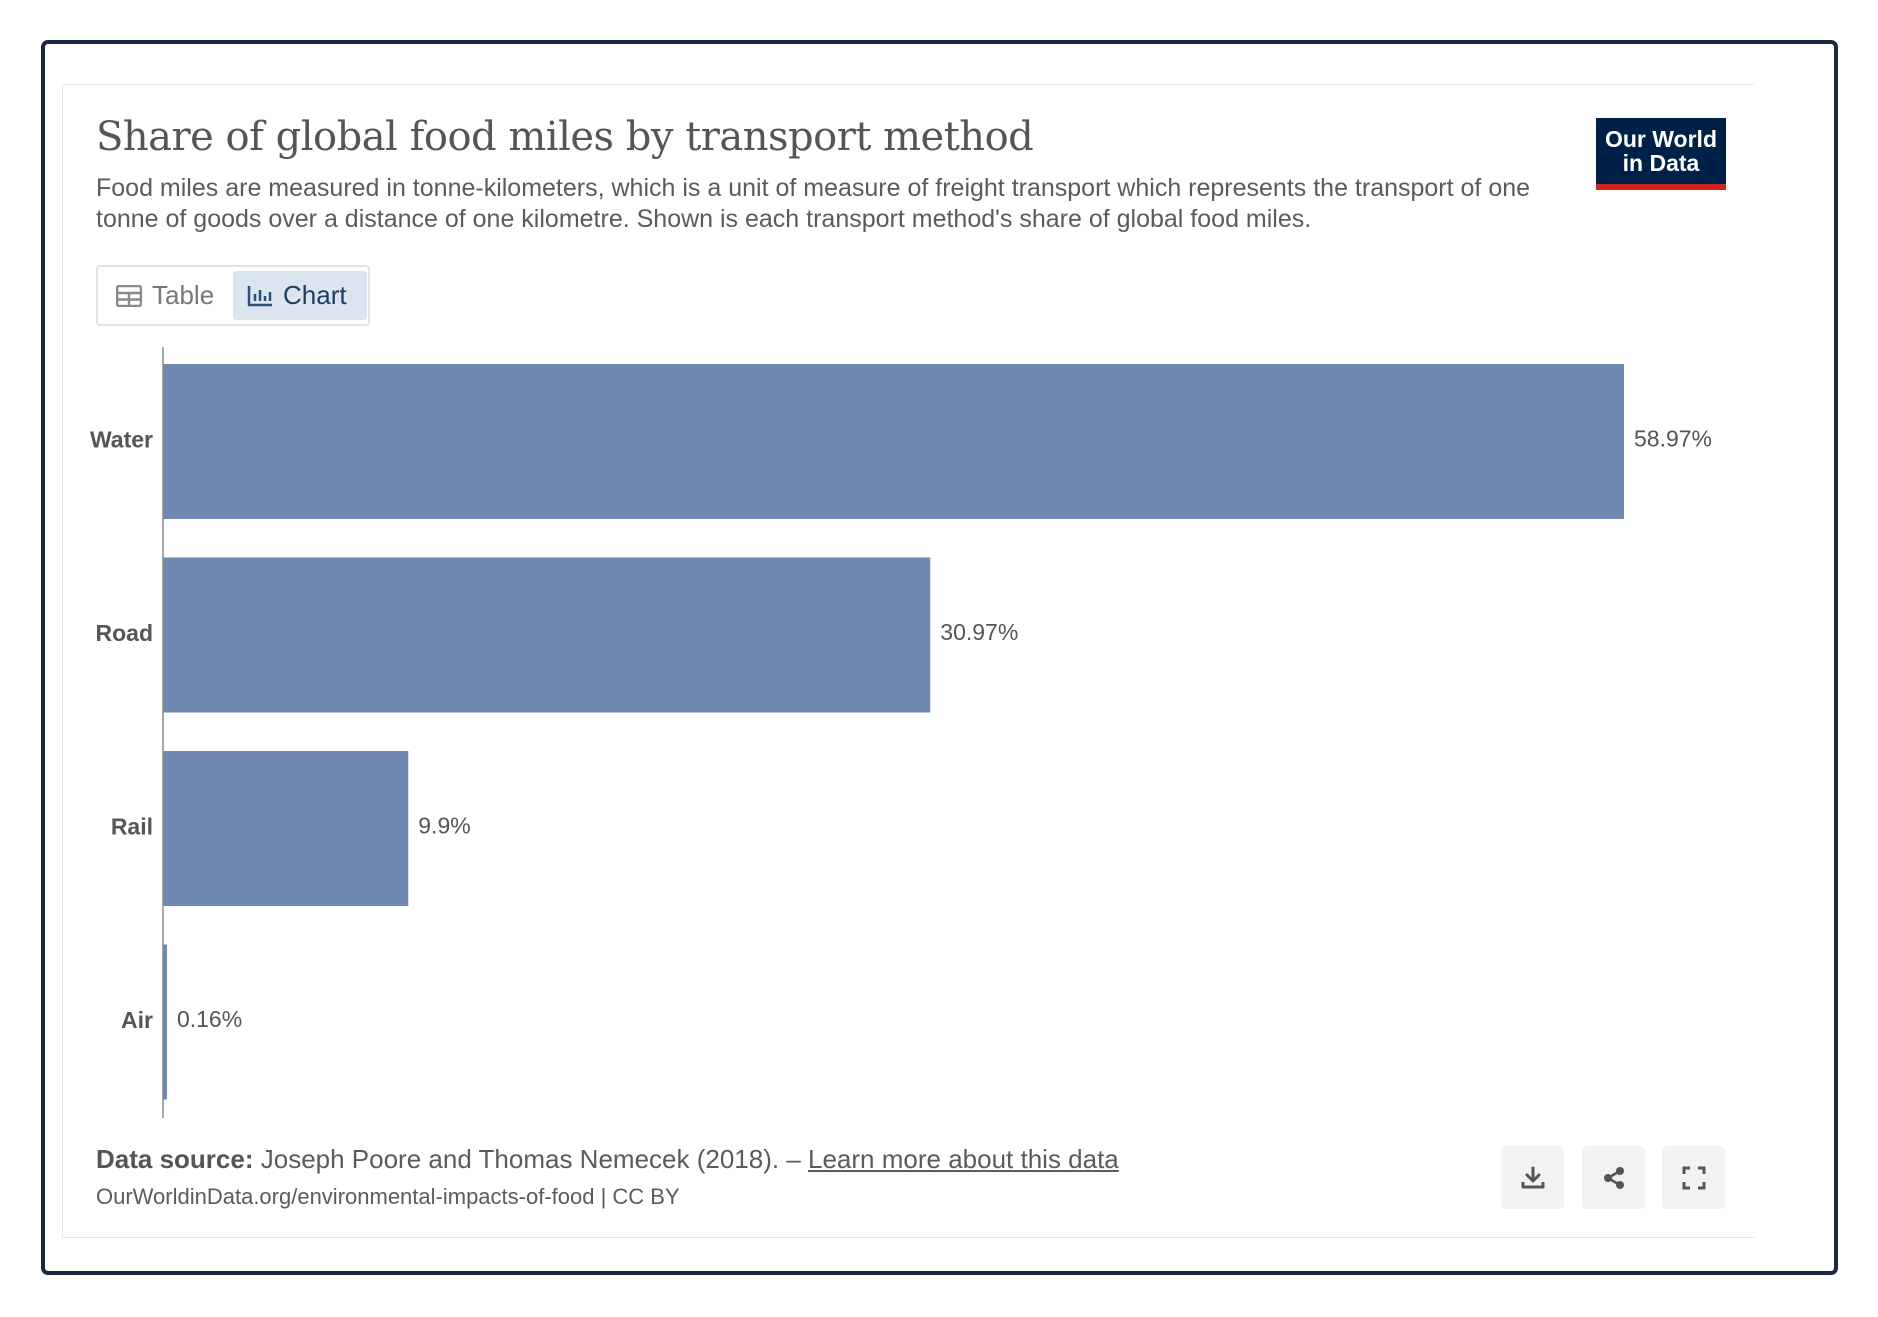 This screenshot has width=1878, height=1317. Describe the element at coordinates (165, 1022) in the screenshot. I see `bar-air` at that location.